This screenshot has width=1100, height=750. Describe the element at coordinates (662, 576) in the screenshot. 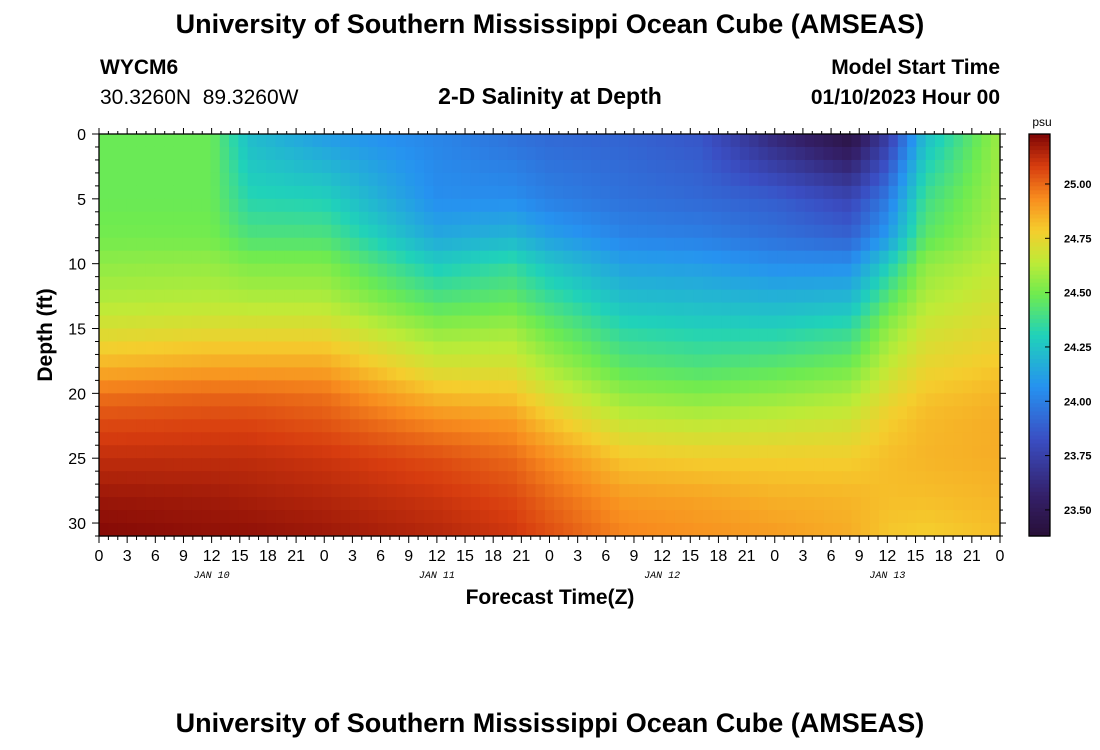

I see `date-label: JAN 12` at that location.